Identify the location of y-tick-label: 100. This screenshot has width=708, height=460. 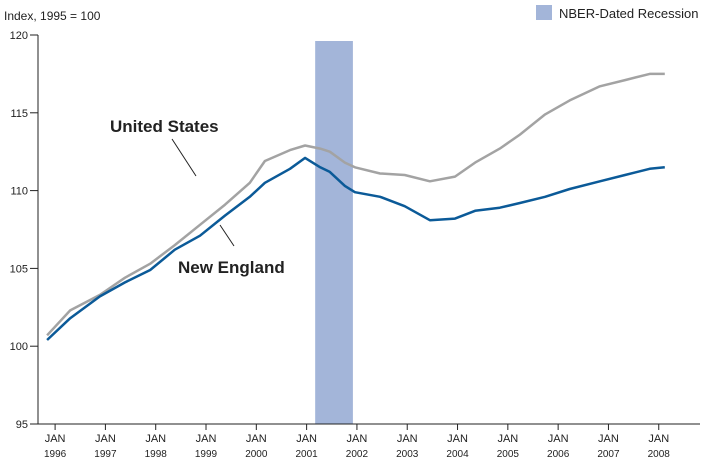
(19, 347).